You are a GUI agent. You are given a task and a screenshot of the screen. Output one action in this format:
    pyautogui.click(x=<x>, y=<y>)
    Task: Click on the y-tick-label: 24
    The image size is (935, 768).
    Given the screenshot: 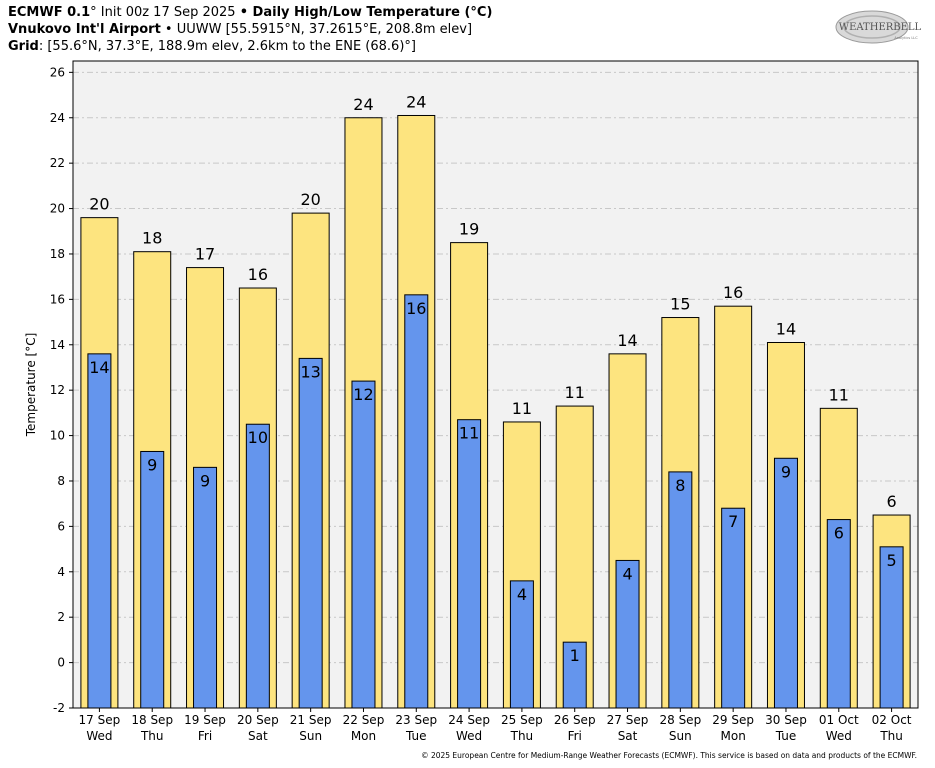 What is the action you would take?
    pyautogui.click(x=57, y=118)
    